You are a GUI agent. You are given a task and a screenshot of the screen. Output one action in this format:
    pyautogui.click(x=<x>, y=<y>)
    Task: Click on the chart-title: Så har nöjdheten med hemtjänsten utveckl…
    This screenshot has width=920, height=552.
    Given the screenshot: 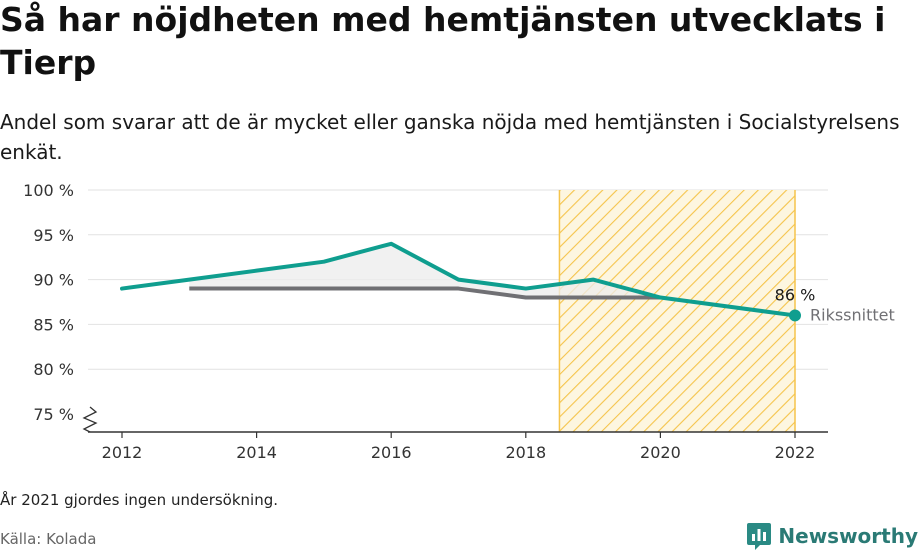 What is the action you would take?
    pyautogui.click(x=443, y=41)
    